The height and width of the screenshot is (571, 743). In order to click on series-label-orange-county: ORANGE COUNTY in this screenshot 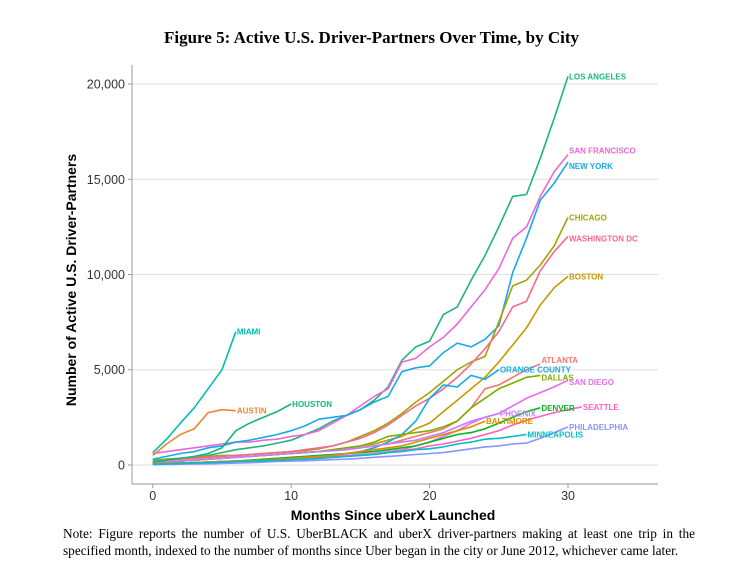, I will do `click(536, 370)`.